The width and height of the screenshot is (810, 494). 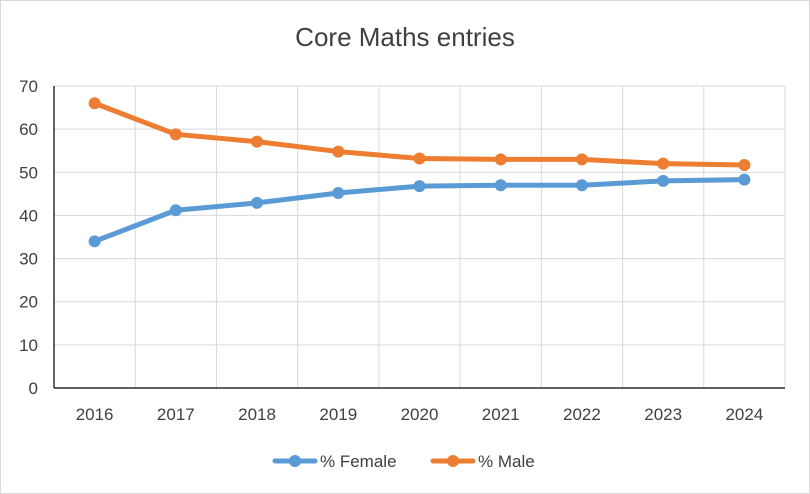 I want to click on legend-label: % Male, so click(x=506, y=461).